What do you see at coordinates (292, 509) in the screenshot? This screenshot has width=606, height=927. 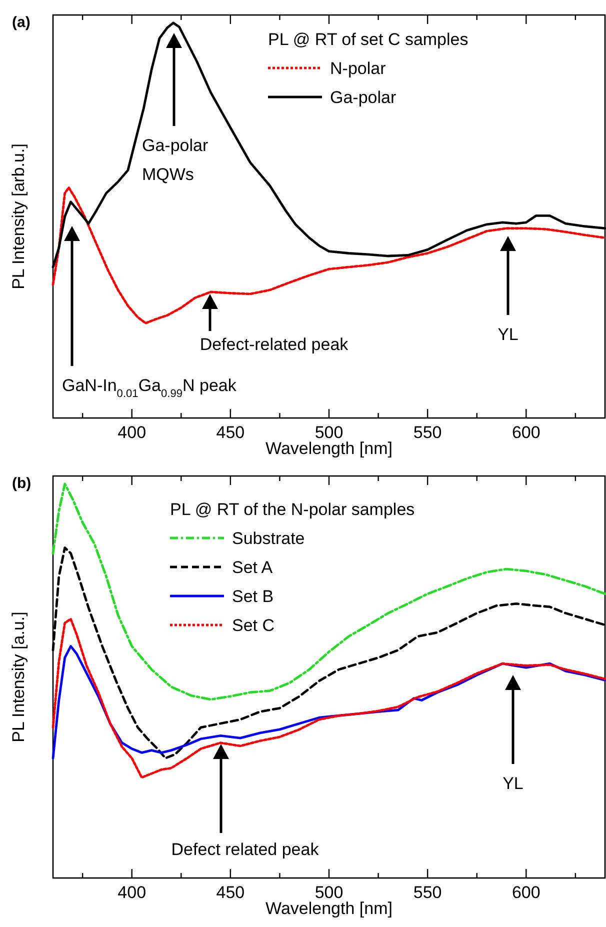 I see `legend-title: PL @ RT of the N-polar samples` at bounding box center [292, 509].